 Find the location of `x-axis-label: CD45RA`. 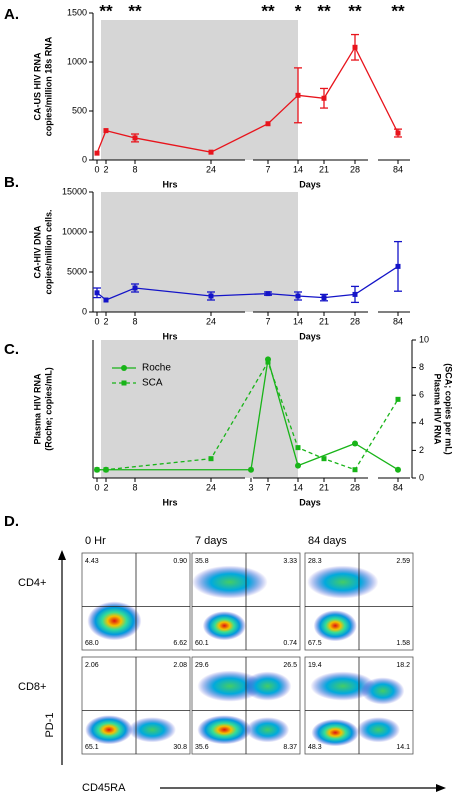

x-axis-label: CD45RA is located at coordinates (104, 788).